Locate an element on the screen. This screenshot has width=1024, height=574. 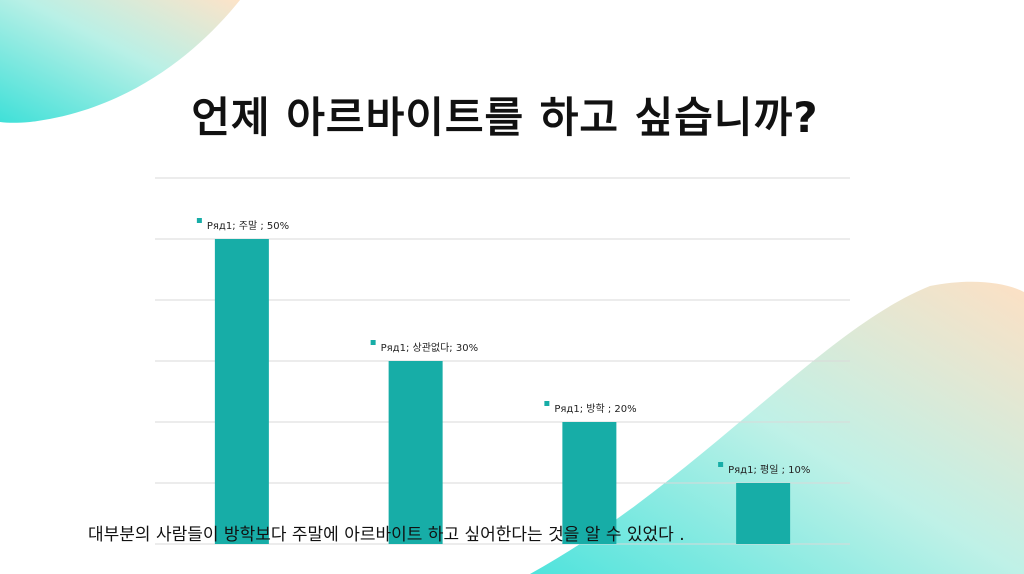
data-label-1: Ряд1; 주말 ; 50% is located at coordinates (248, 226).